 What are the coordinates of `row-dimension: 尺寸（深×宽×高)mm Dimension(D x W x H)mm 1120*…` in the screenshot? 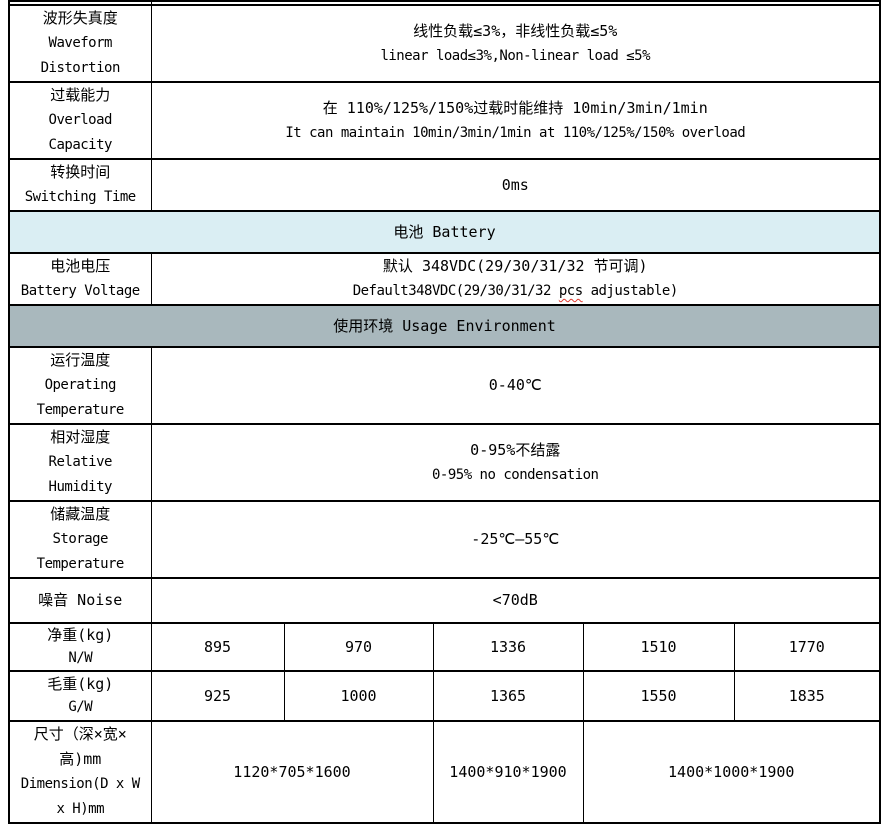 It's located at (444, 772).